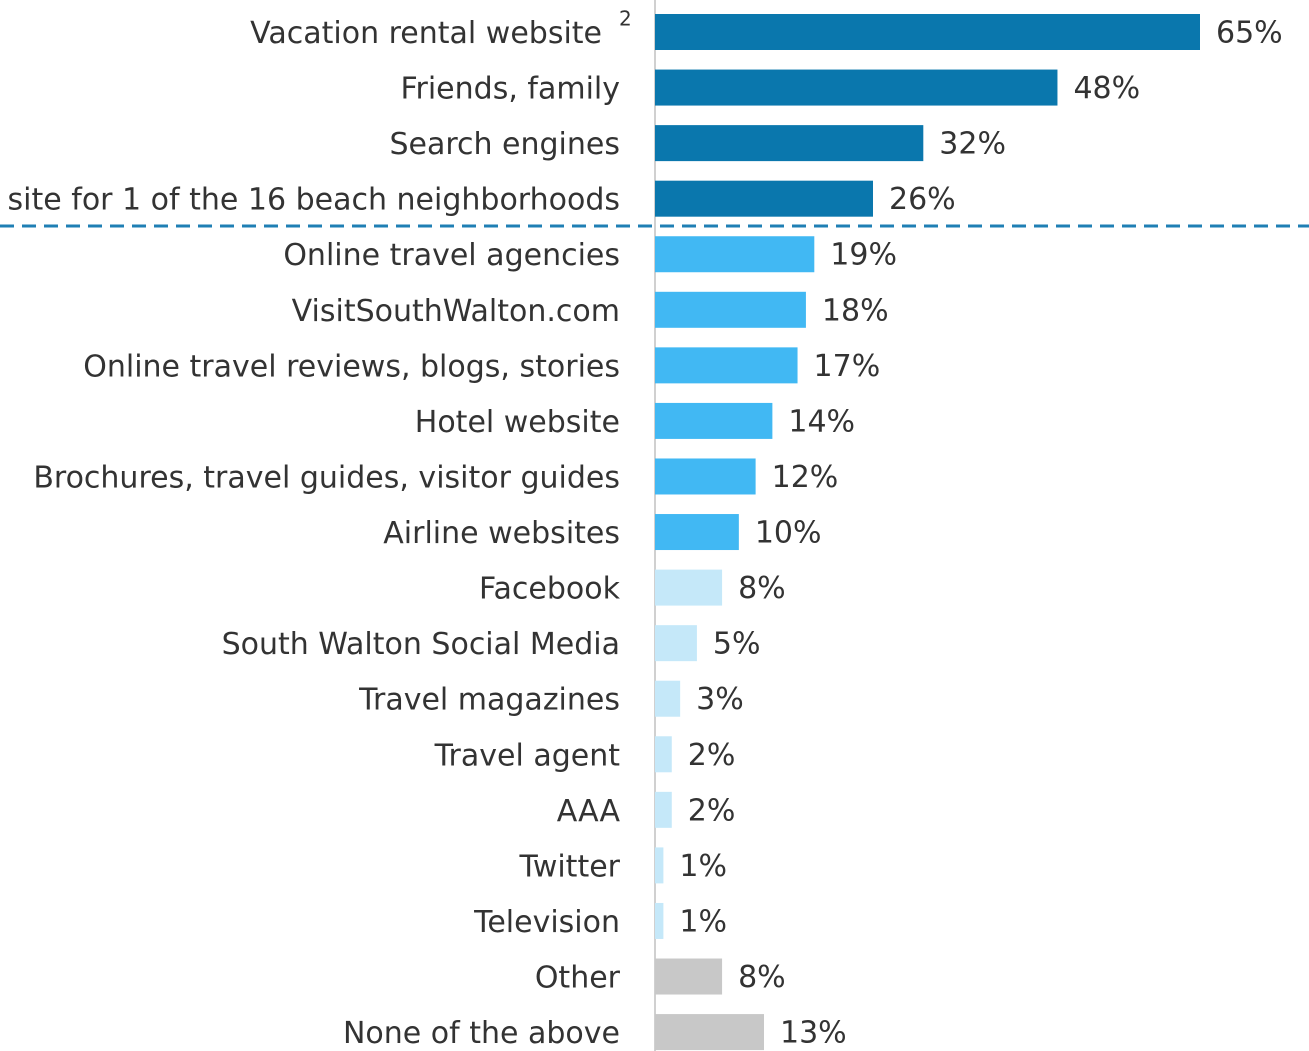 The width and height of the screenshot is (1309, 1051). I want to click on category-text: AAA, so click(589, 810).